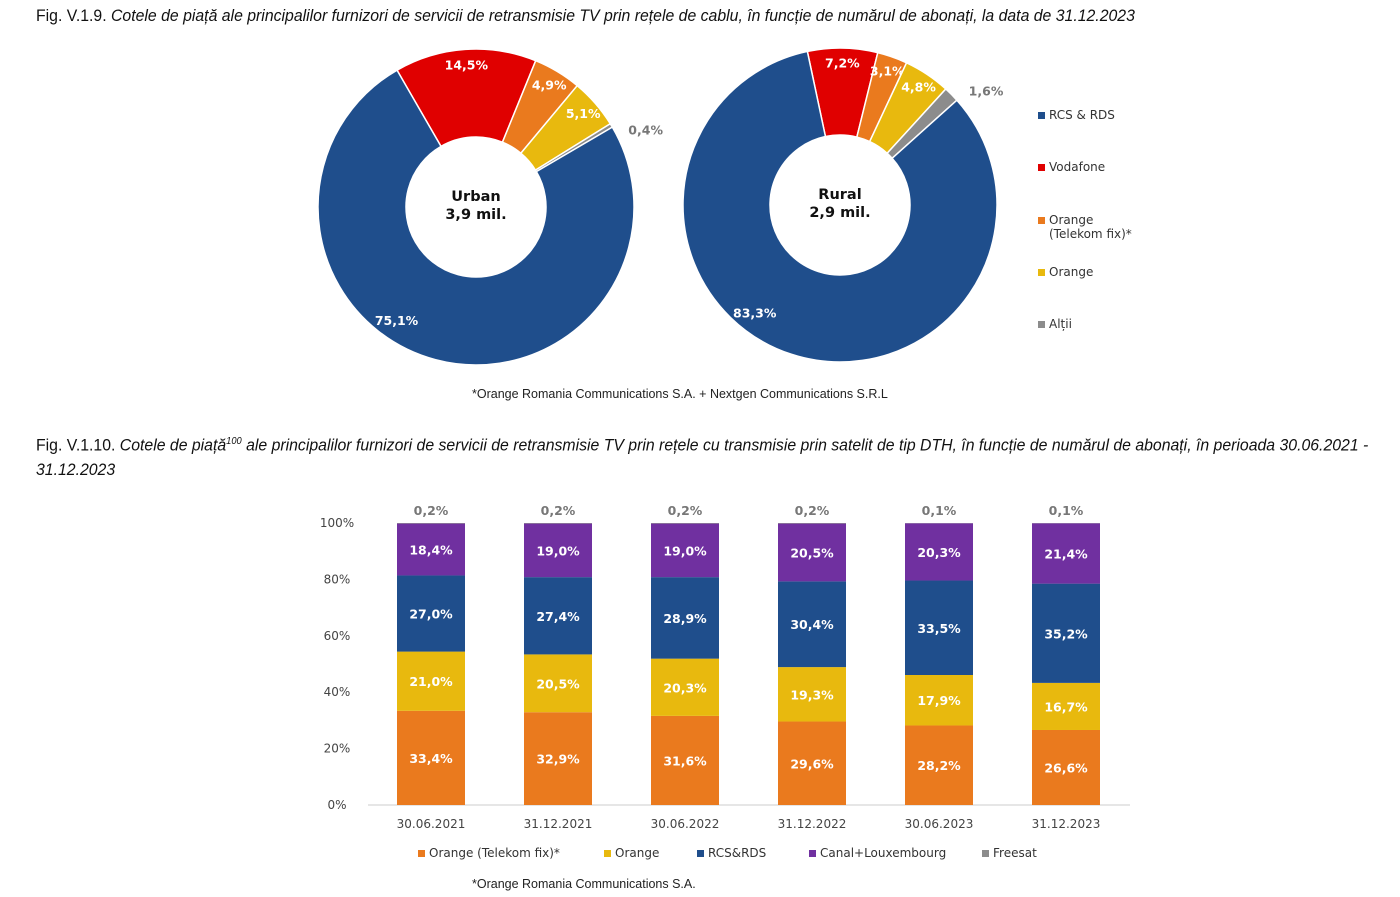 Image resolution: width=1400 pixels, height=897 pixels. I want to click on legend-item: Orange, so click(1088, 272).